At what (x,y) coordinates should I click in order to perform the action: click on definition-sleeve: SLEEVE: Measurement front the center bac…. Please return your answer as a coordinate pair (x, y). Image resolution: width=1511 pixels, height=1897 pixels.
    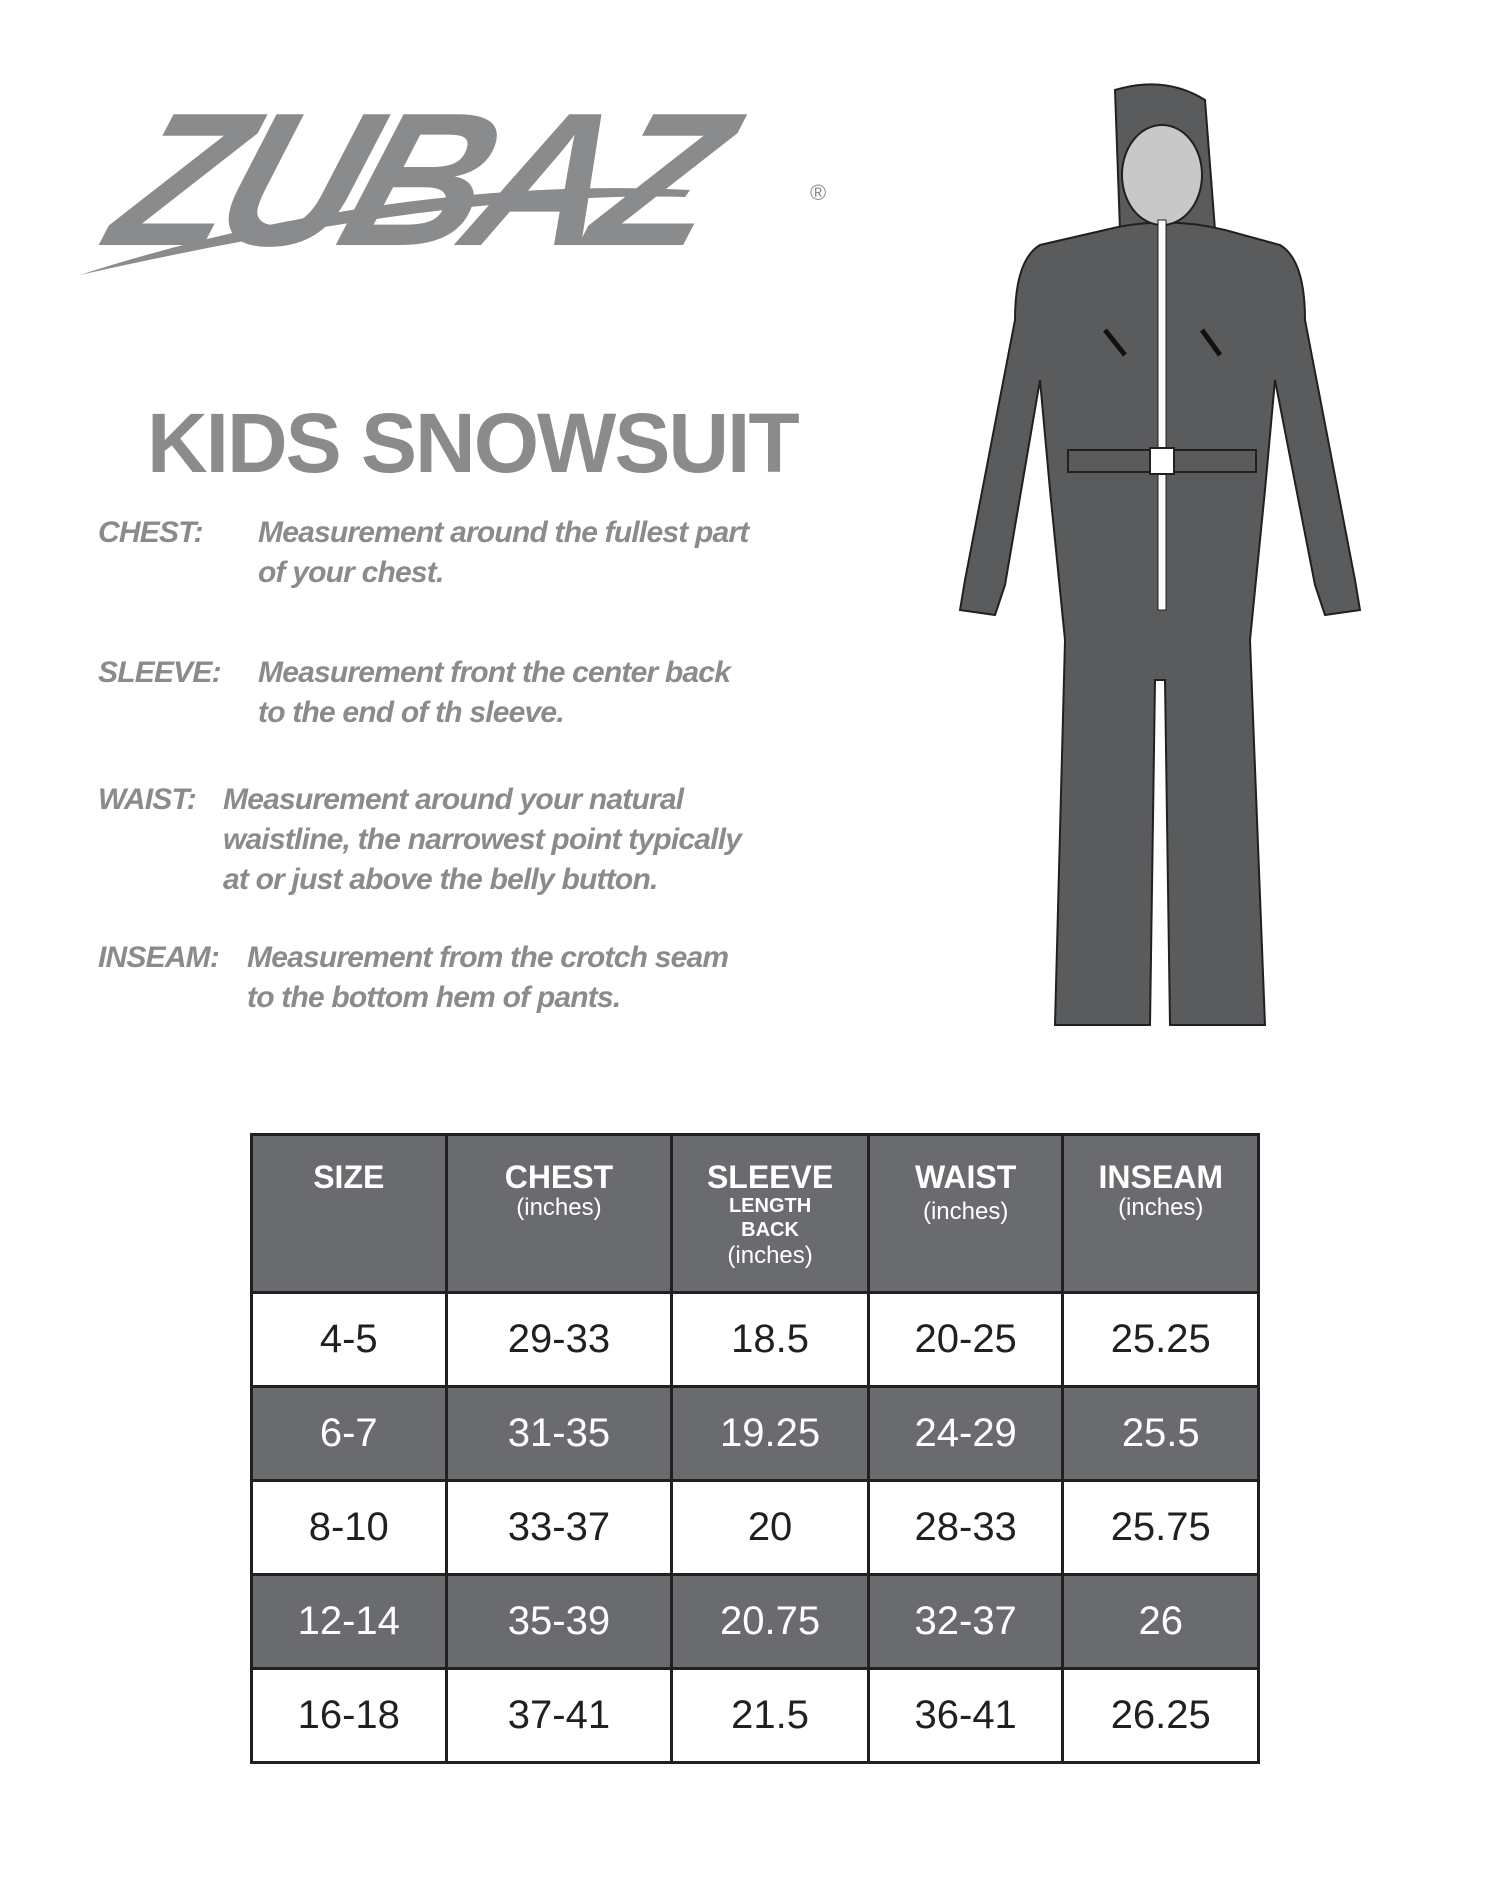
    Looking at the image, I should click on (458, 693).